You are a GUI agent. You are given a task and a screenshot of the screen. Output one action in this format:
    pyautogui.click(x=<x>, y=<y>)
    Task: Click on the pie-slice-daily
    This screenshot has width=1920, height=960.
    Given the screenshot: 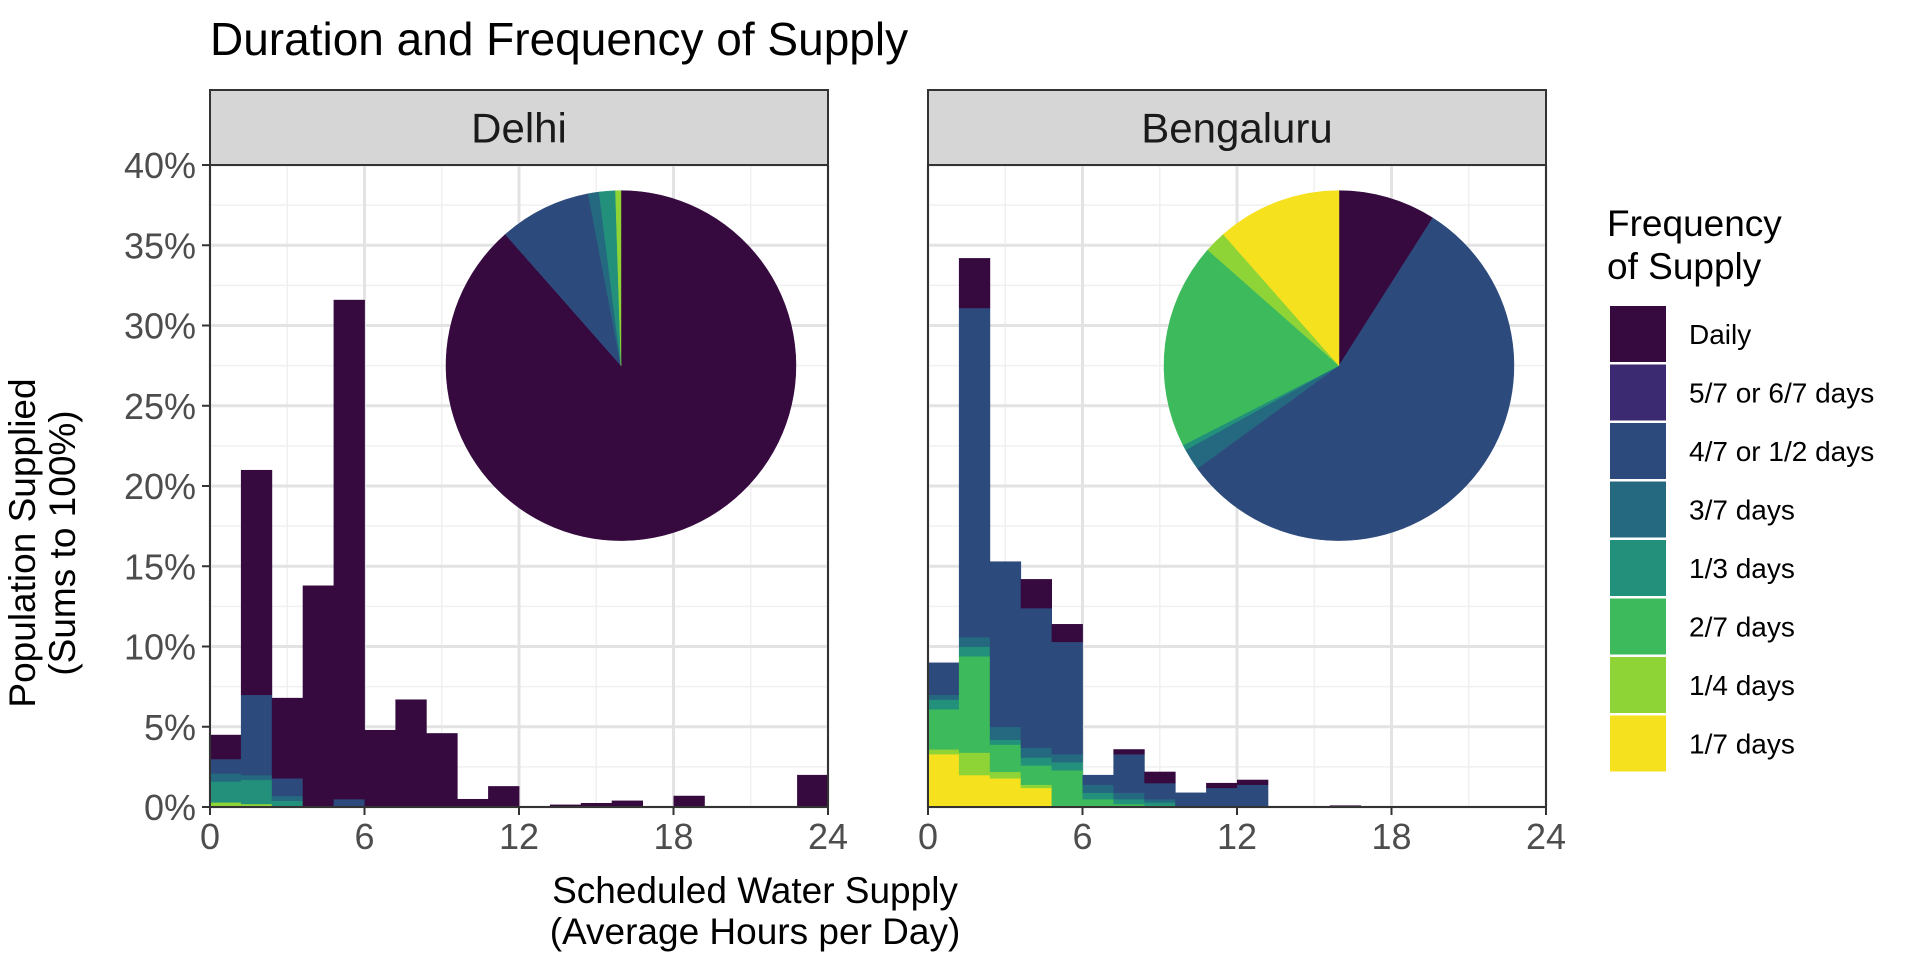 What is the action you would take?
    pyautogui.click(x=1386, y=278)
    